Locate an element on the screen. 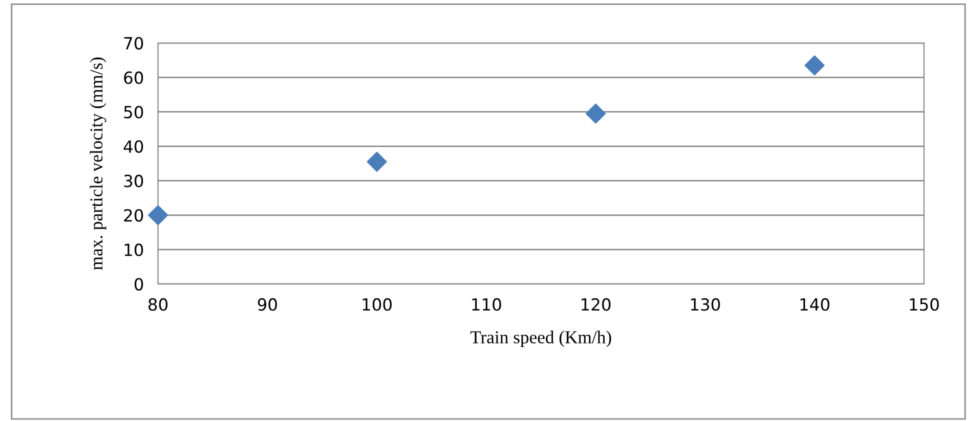  x-tick-label: 100 is located at coordinates (377, 304).